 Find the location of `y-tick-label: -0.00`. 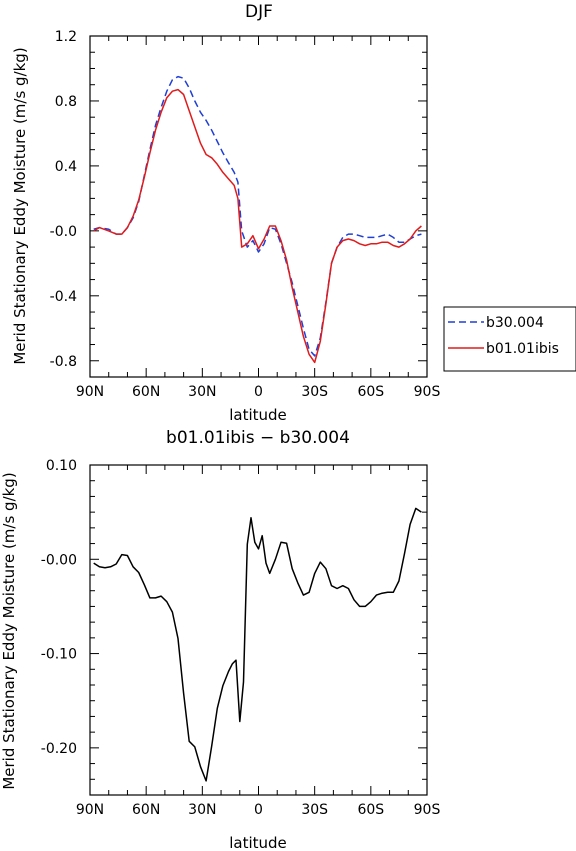

y-tick-label: -0.00 is located at coordinates (59, 560).